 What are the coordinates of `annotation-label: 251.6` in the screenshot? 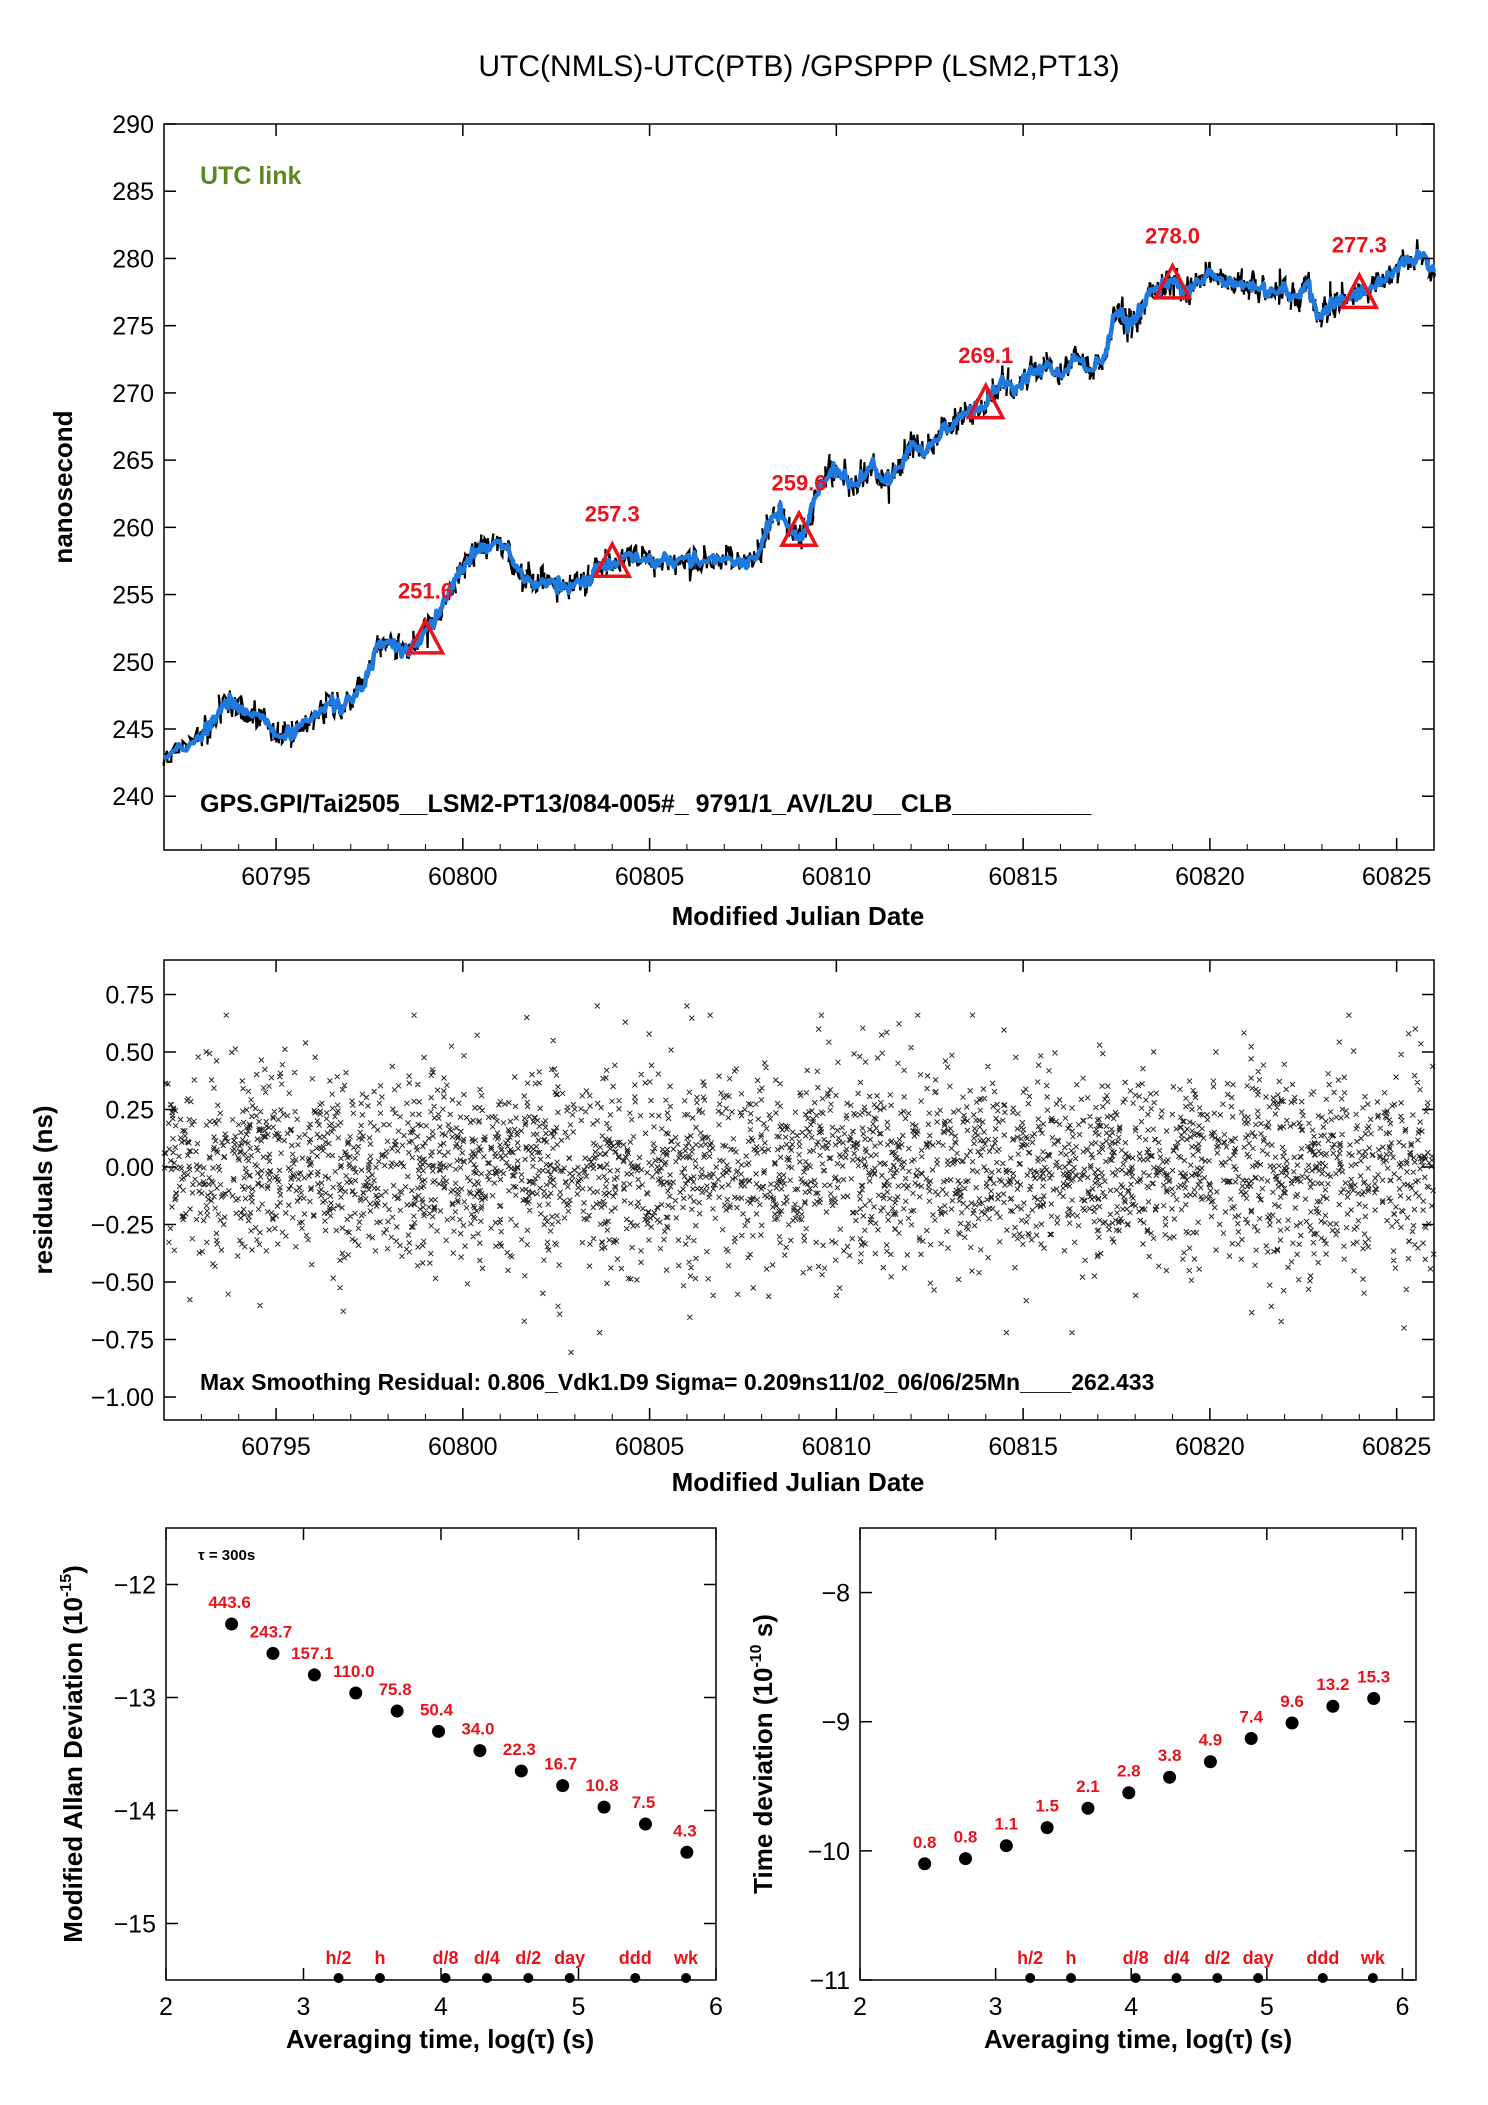 It's located at (425, 590).